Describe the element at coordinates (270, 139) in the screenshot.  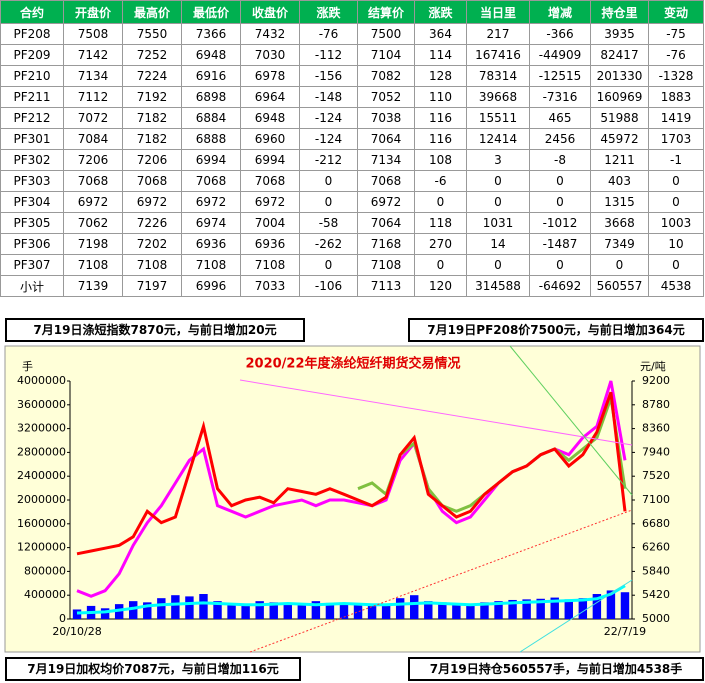
I see `table-cell: 6960` at that location.